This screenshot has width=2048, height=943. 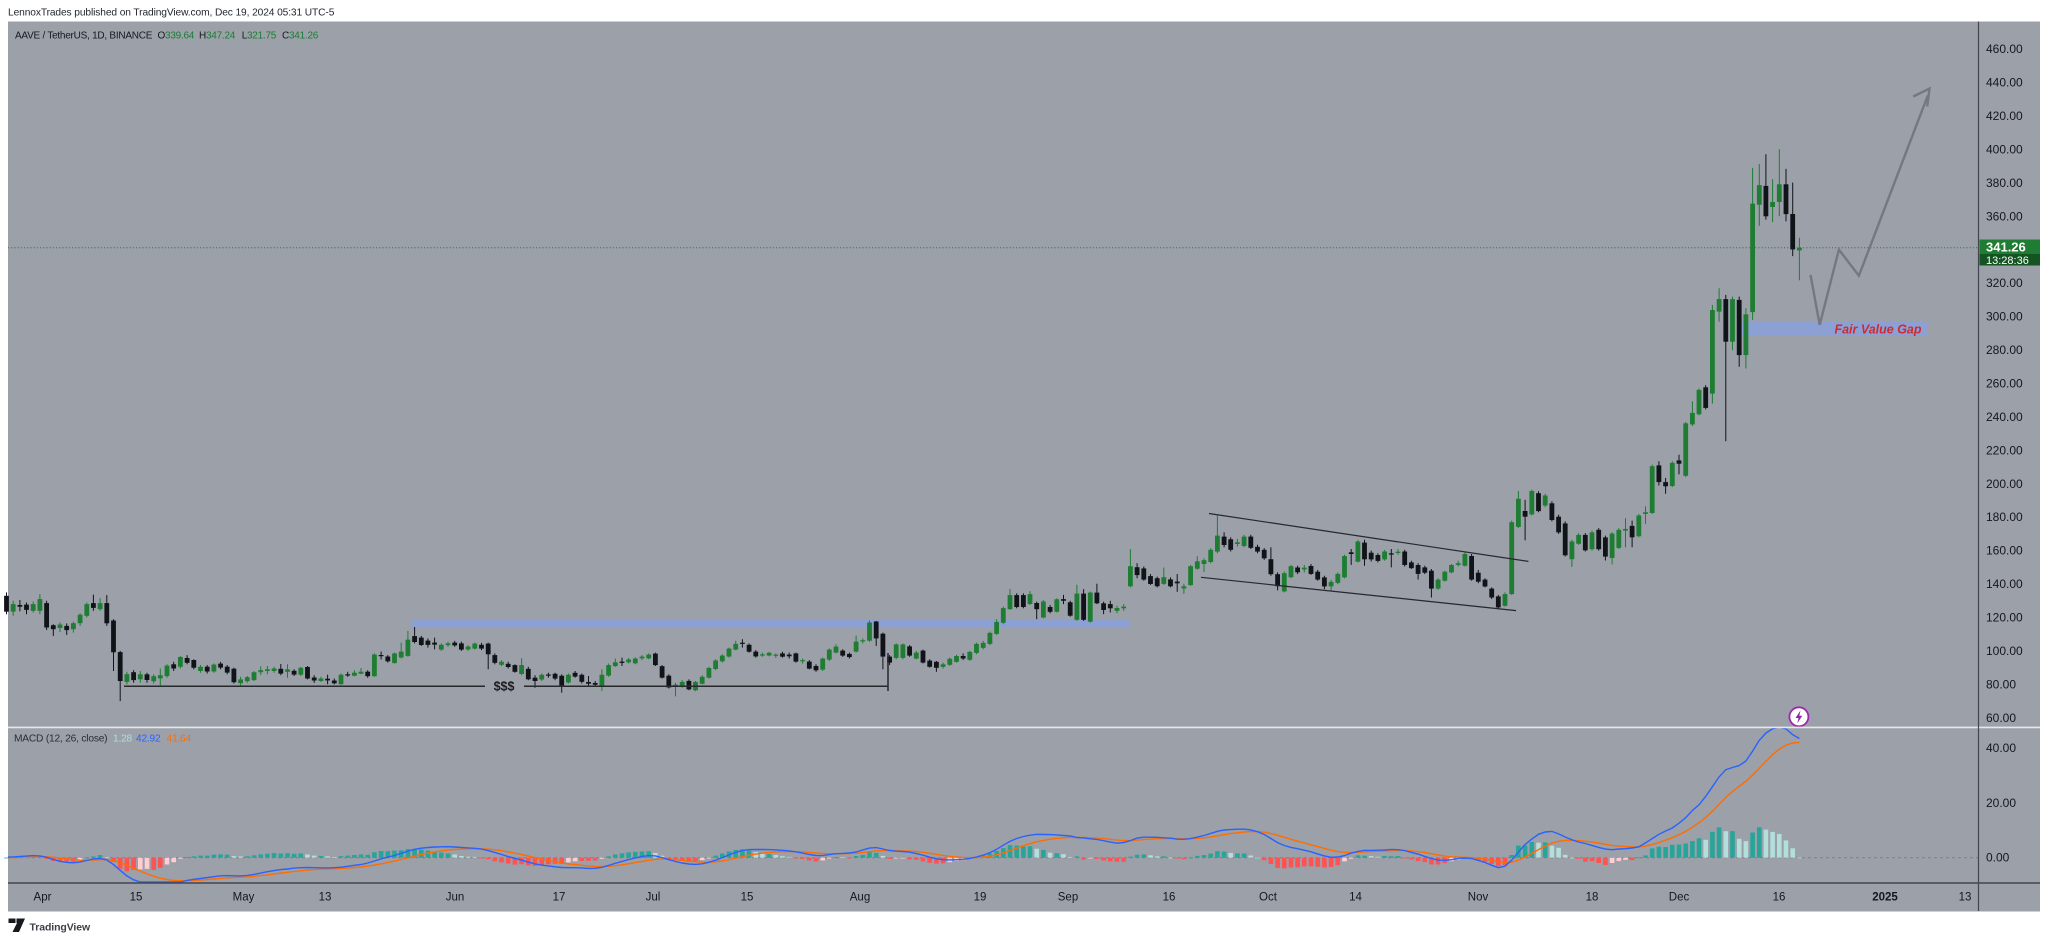 What do you see at coordinates (2004, 584) in the screenshot?
I see `svg-text: 140.00` at bounding box center [2004, 584].